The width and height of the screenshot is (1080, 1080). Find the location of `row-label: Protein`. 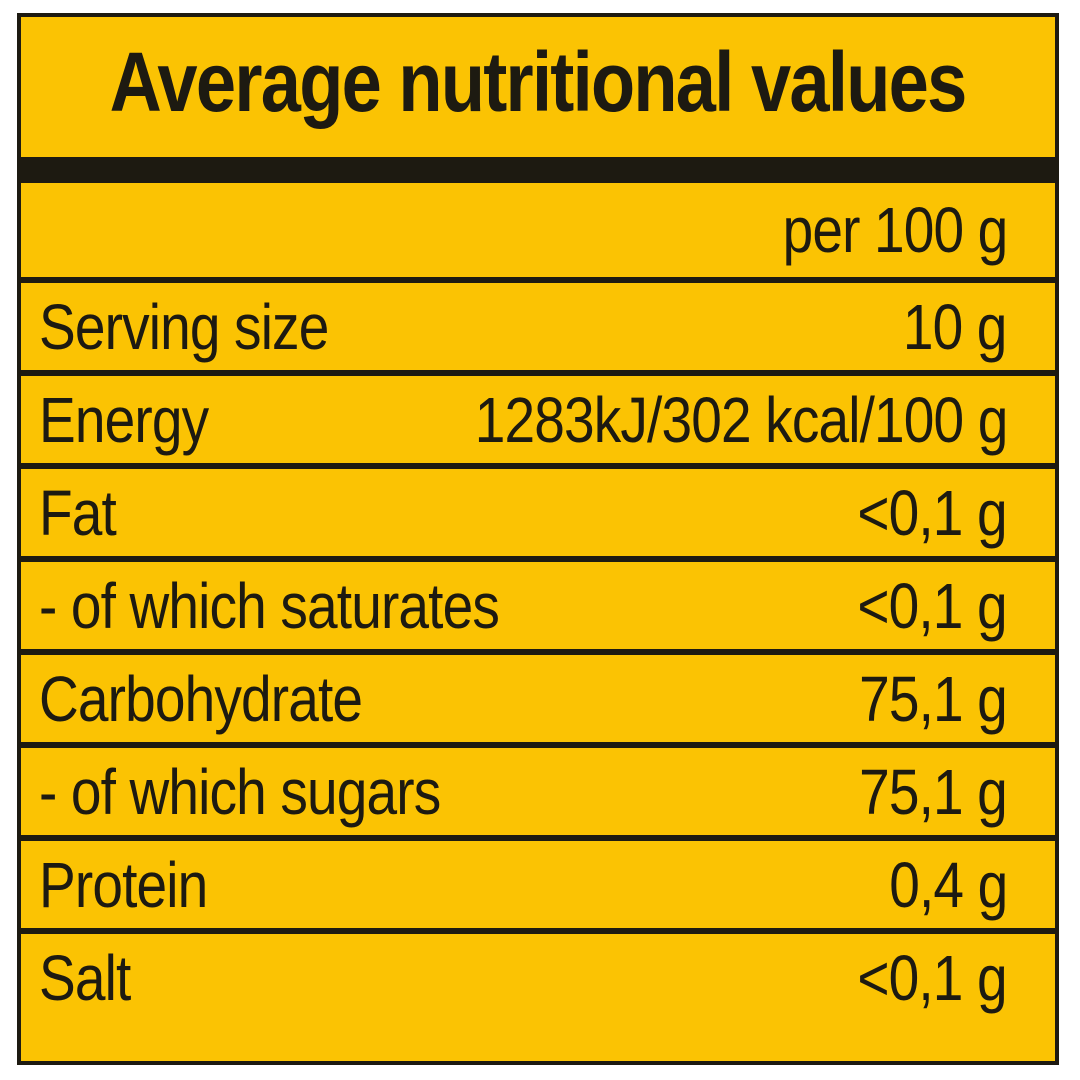

row-label: Protein is located at coordinates (123, 884).